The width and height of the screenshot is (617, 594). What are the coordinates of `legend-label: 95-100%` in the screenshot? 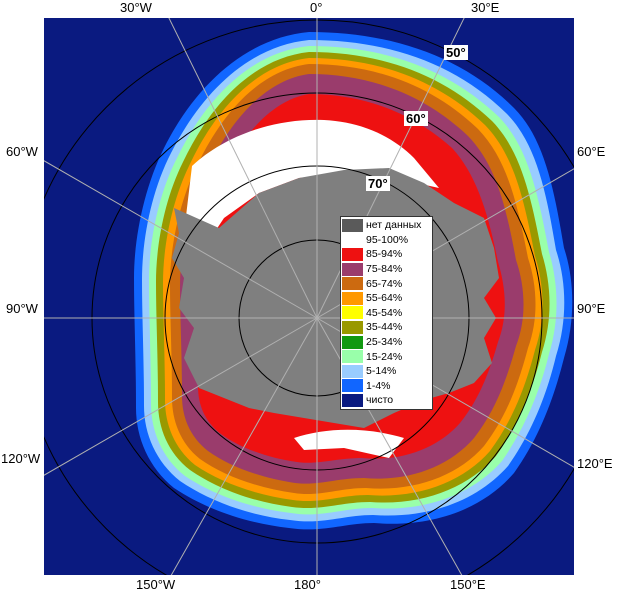 It's located at (387, 239).